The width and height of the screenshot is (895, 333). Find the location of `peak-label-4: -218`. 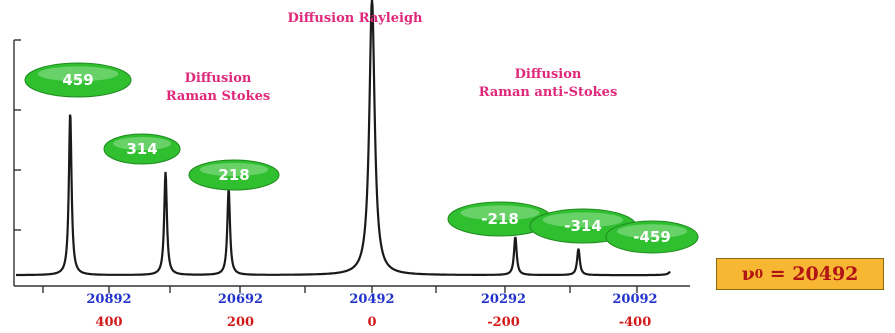

peak-label-4: -218 is located at coordinates (500, 219).